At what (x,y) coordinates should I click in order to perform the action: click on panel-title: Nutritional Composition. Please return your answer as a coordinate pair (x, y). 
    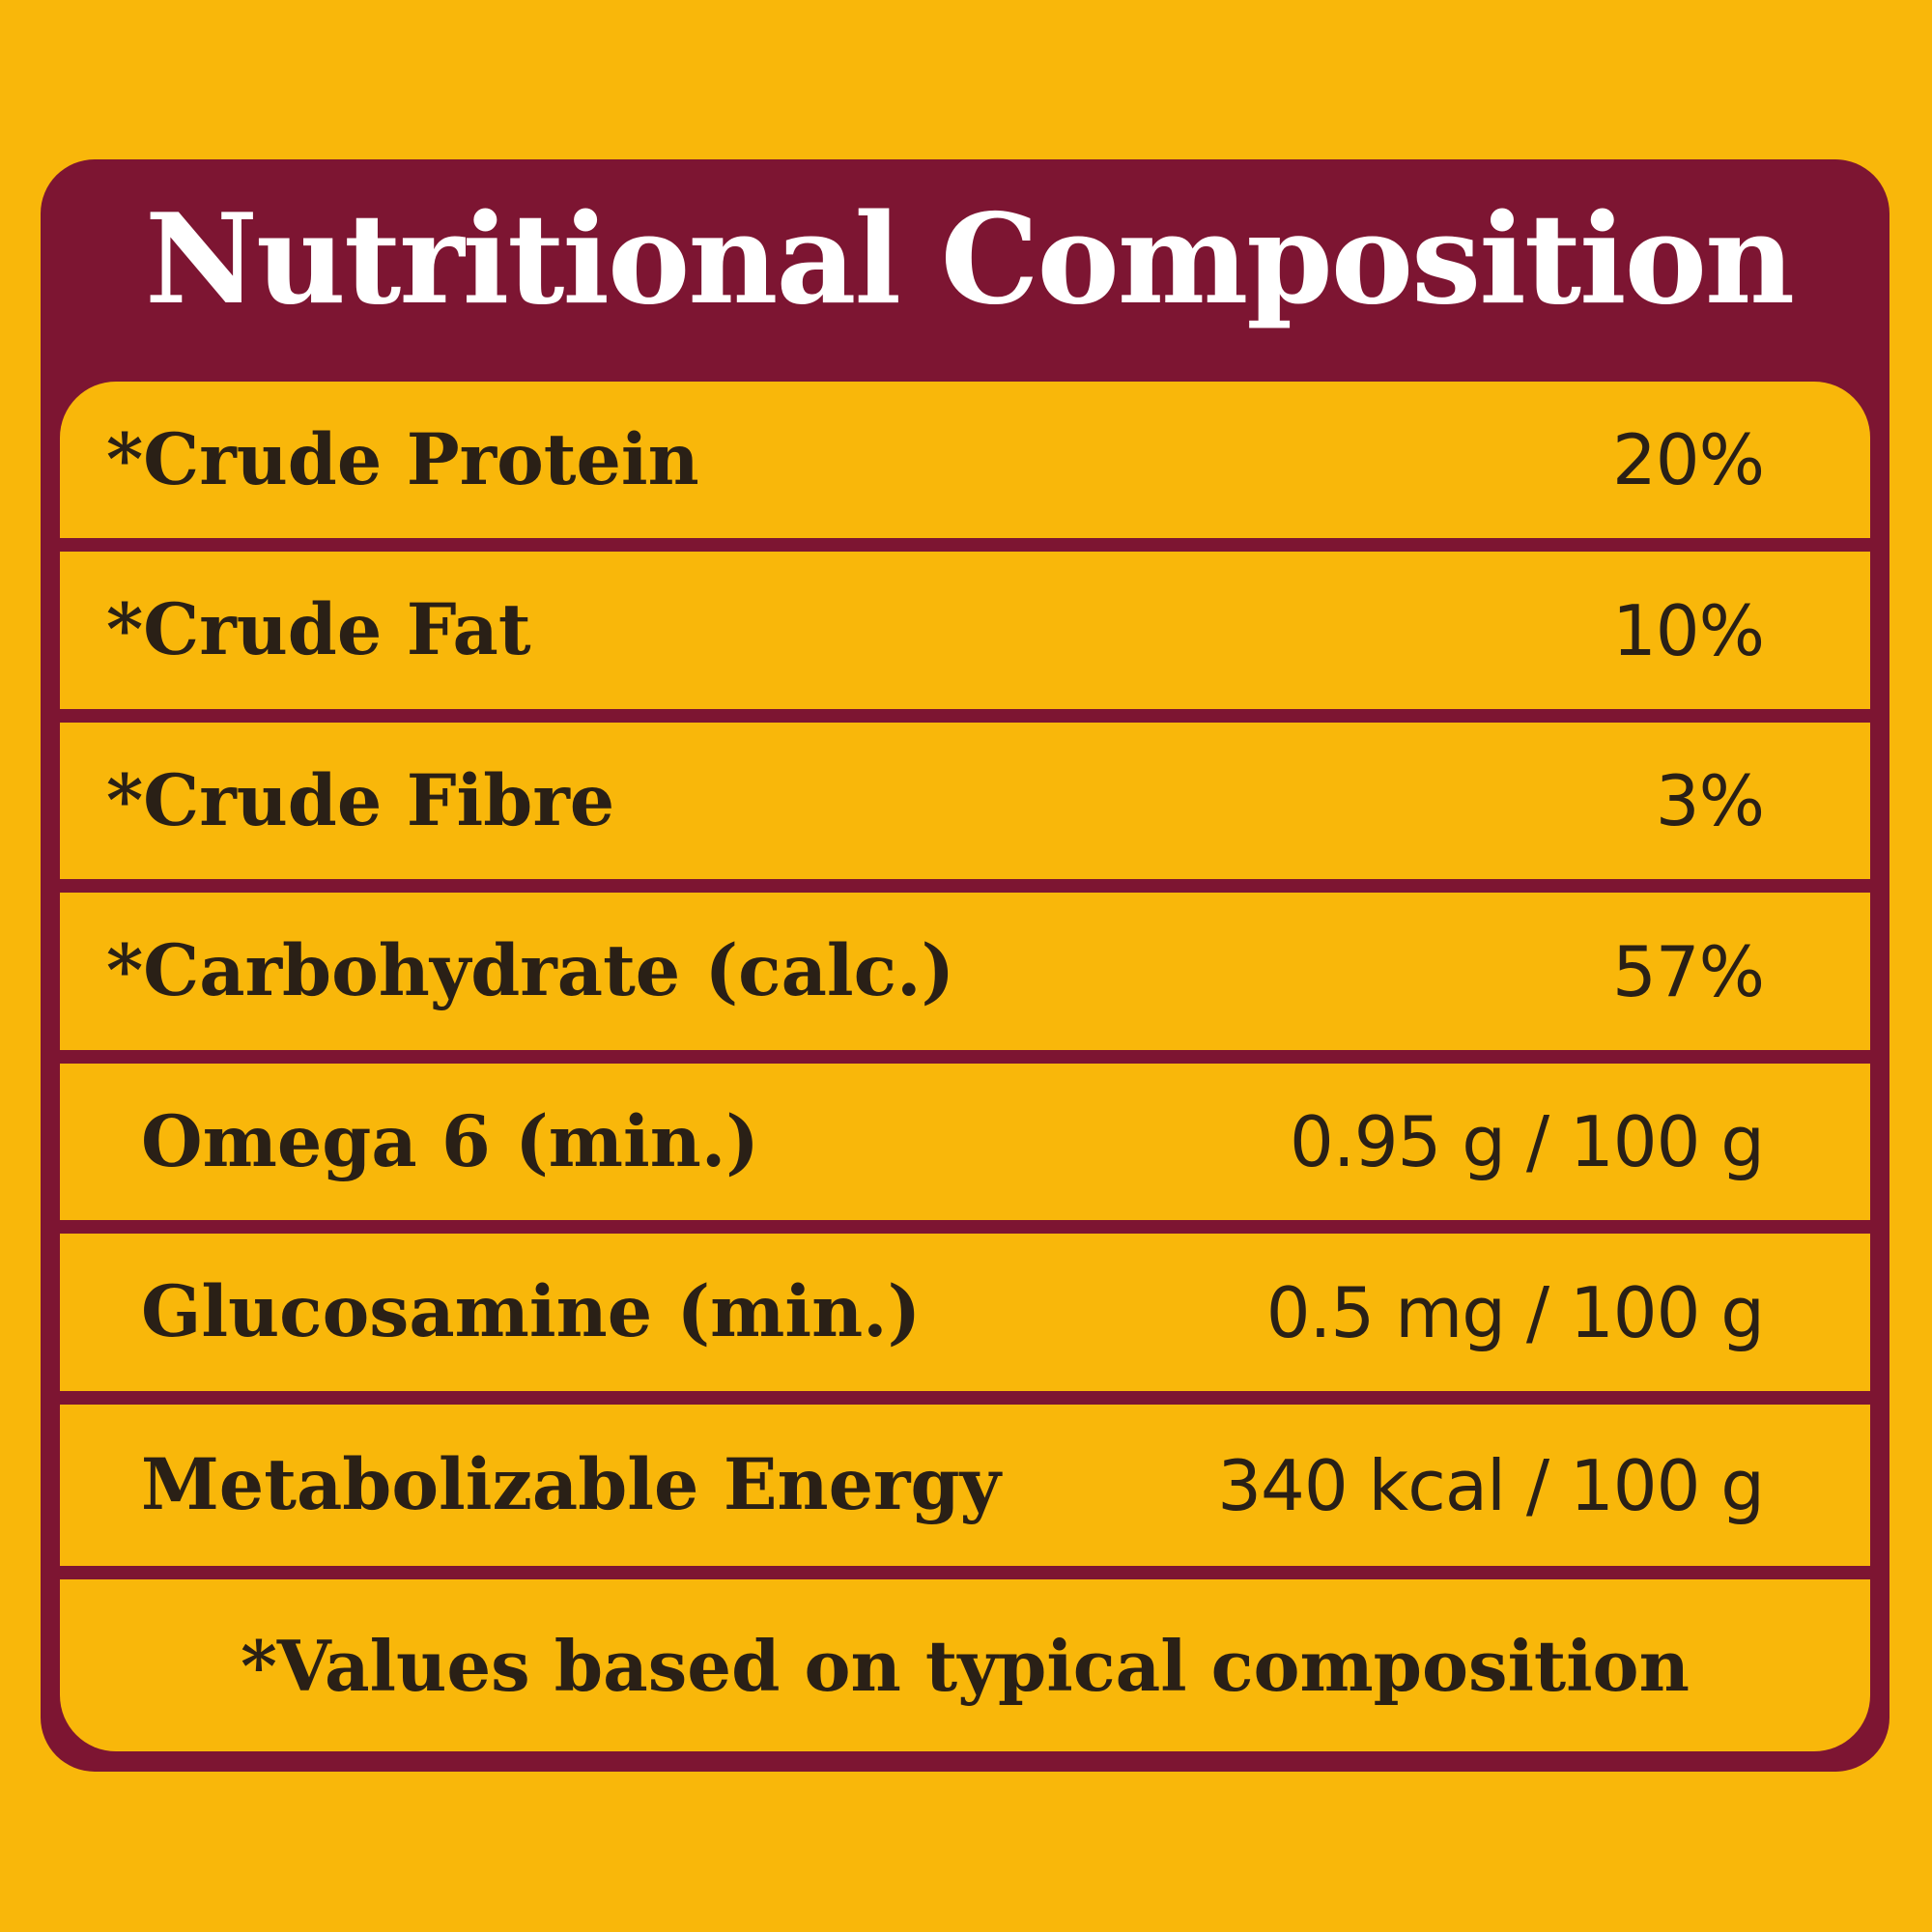
    Looking at the image, I should click on (970, 259).